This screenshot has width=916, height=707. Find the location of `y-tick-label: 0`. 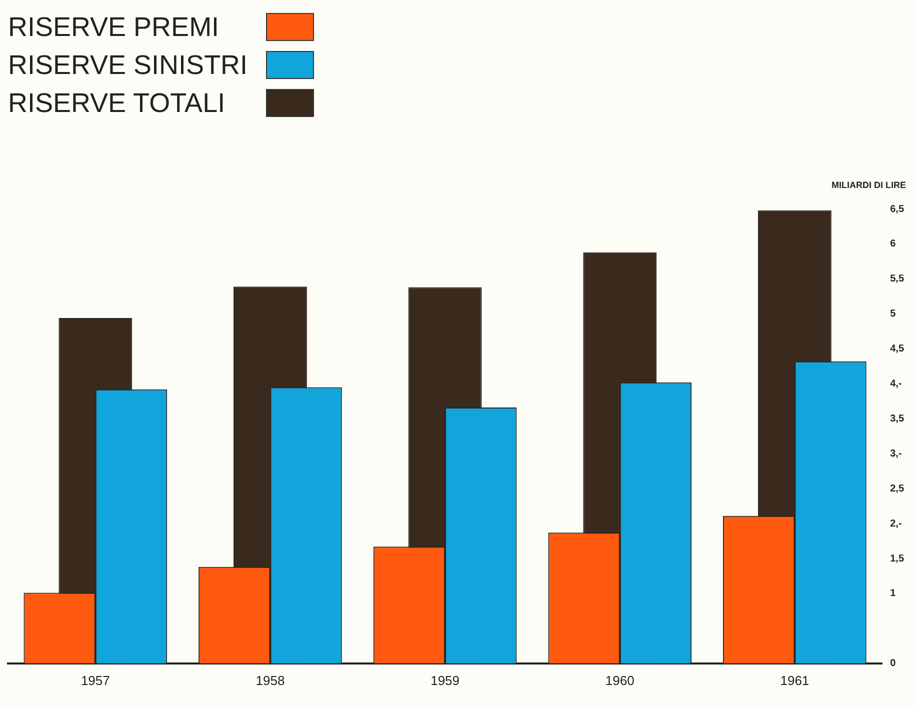

y-tick-label: 0 is located at coordinates (893, 664).